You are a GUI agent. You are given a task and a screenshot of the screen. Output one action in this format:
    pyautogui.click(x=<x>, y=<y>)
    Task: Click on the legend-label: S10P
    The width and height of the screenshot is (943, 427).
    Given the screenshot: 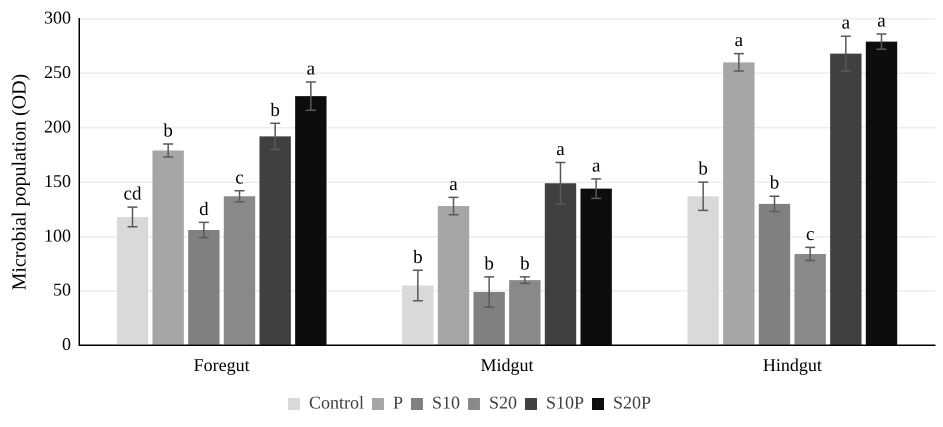 What is the action you would take?
    pyautogui.click(x=565, y=402)
    